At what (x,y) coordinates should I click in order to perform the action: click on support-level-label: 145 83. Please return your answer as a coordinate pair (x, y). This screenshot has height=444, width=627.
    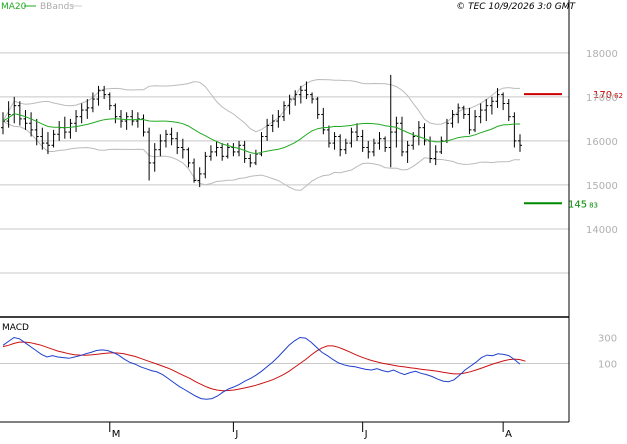
    Looking at the image, I should click on (583, 204).